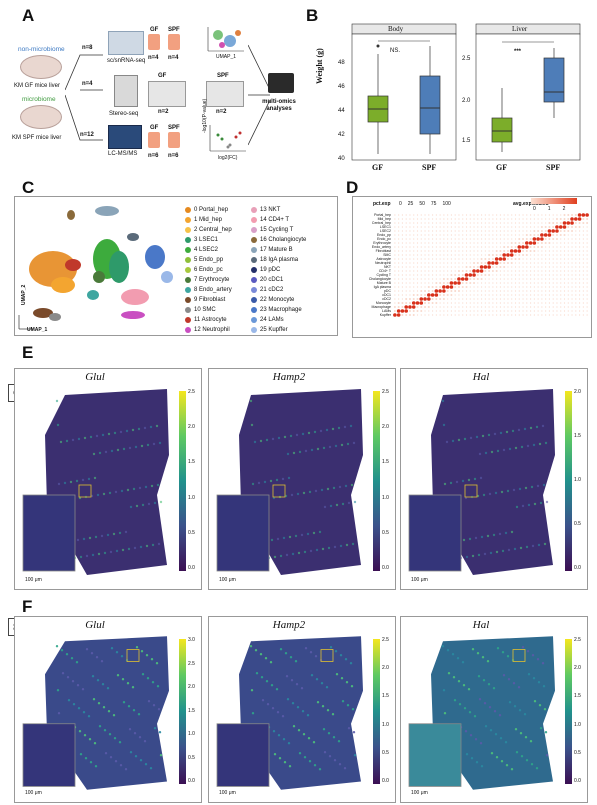 Image resolution: width=597 pixels, height=805 pixels. I want to click on spatial-map-f-hamp2: Hamp2 100 μm 2.5 2.0 1.5 1.0 0.5 0.0, so click(302, 709).